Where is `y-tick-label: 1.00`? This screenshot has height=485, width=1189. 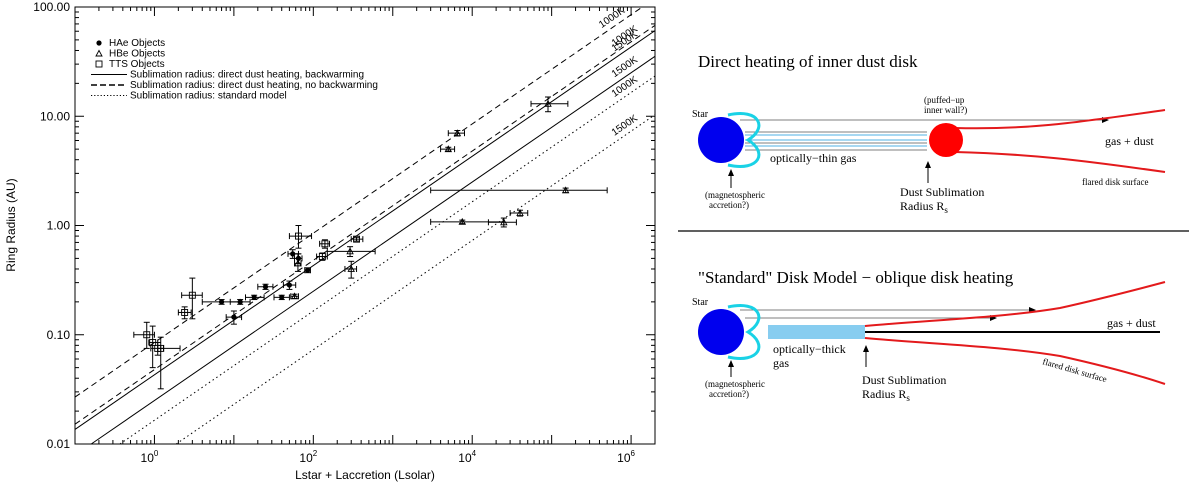
y-tick-label: 1.00 is located at coordinates (59, 226).